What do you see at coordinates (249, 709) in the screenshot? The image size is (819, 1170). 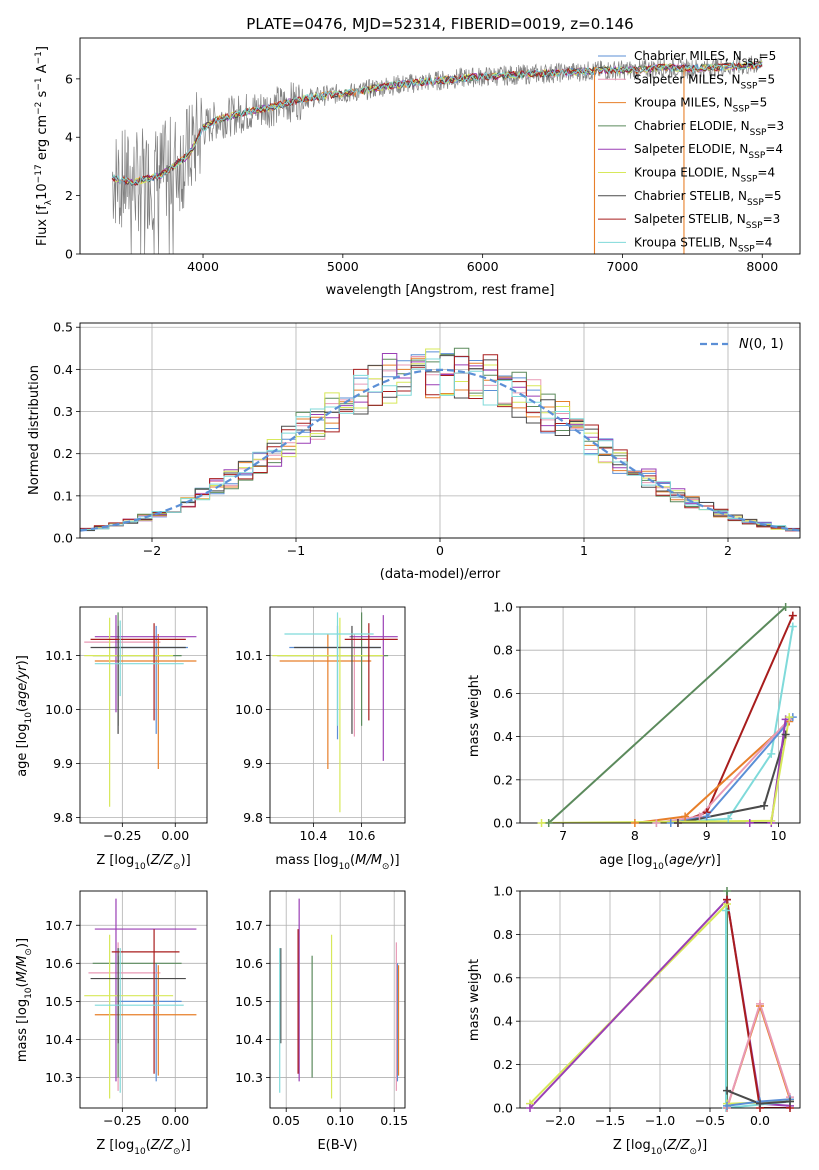 I see `y-tick-label: 10.0` at bounding box center [249, 709].